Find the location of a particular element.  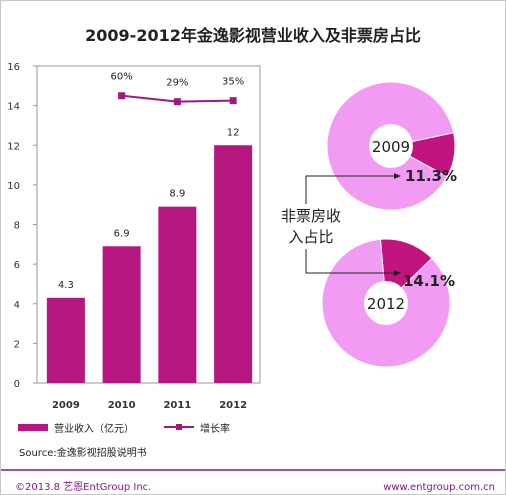

bar-value-label: 8.9 is located at coordinates (177, 194).